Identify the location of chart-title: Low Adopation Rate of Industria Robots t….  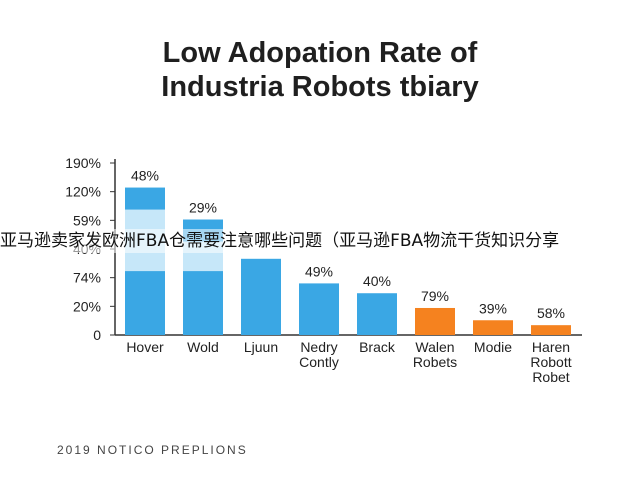
(320, 70).